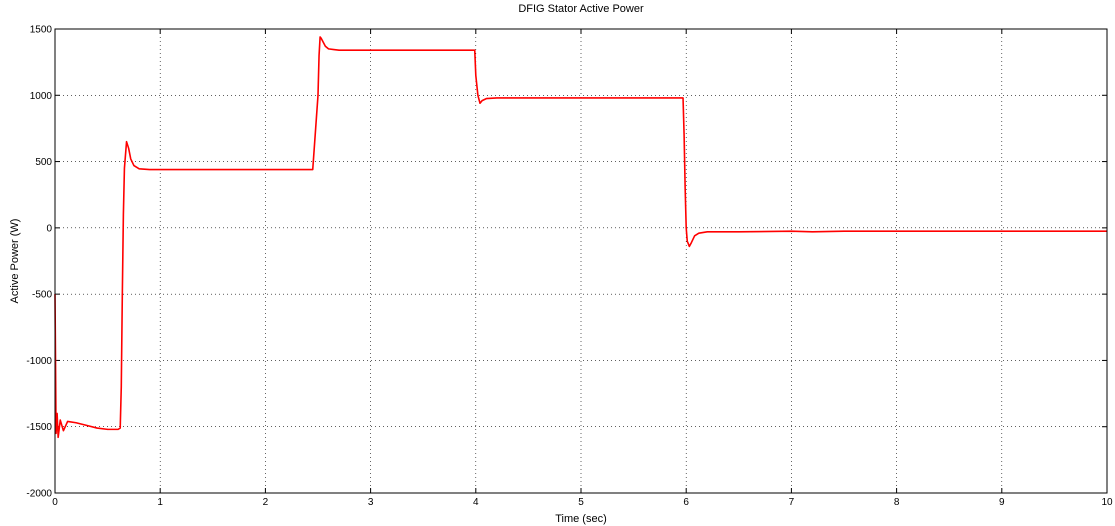 This screenshot has height=526, width=1115. What do you see at coordinates (43, 162) in the screenshot?
I see `y-tick-label: 500` at bounding box center [43, 162].